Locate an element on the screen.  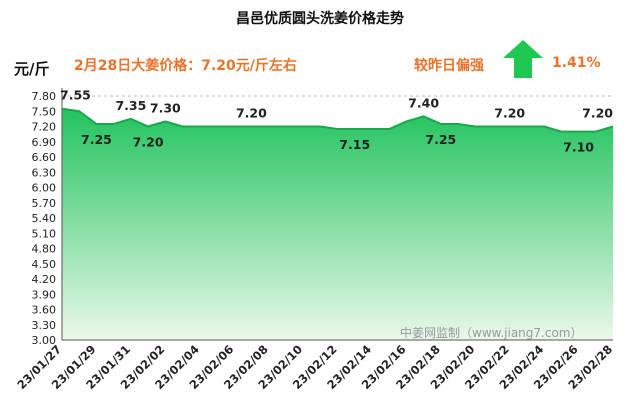
watermark: 中姜网监制（www.jiang7.com） is located at coordinates (491, 333).